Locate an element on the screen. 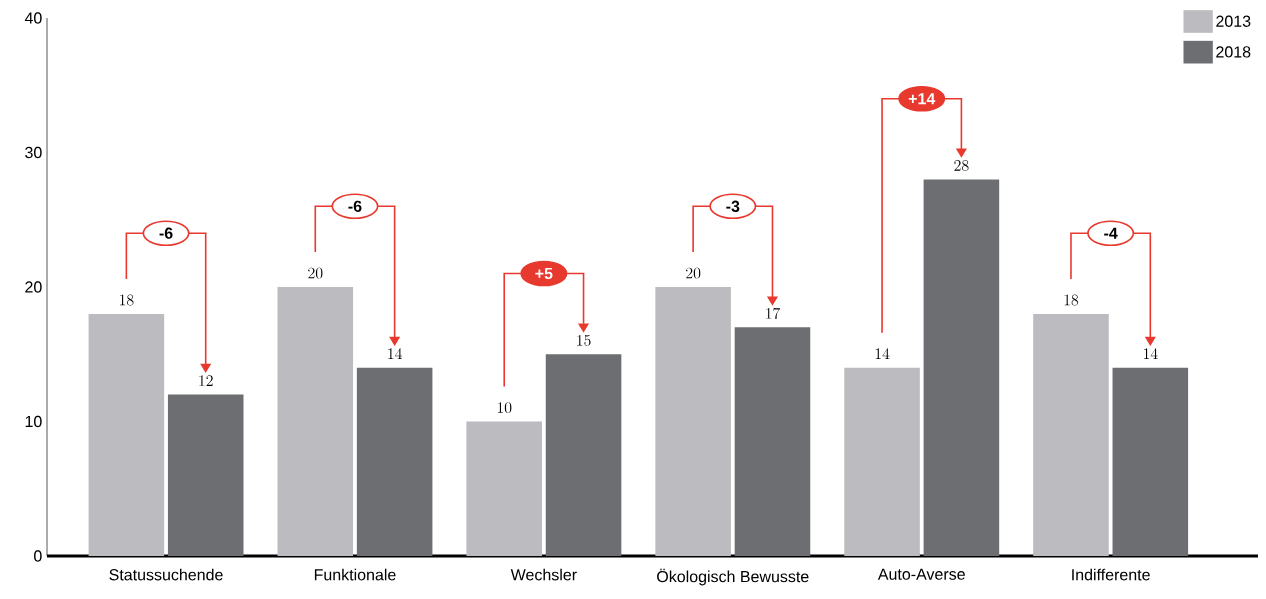  x-tick-label: Funktionale is located at coordinates (355, 574).